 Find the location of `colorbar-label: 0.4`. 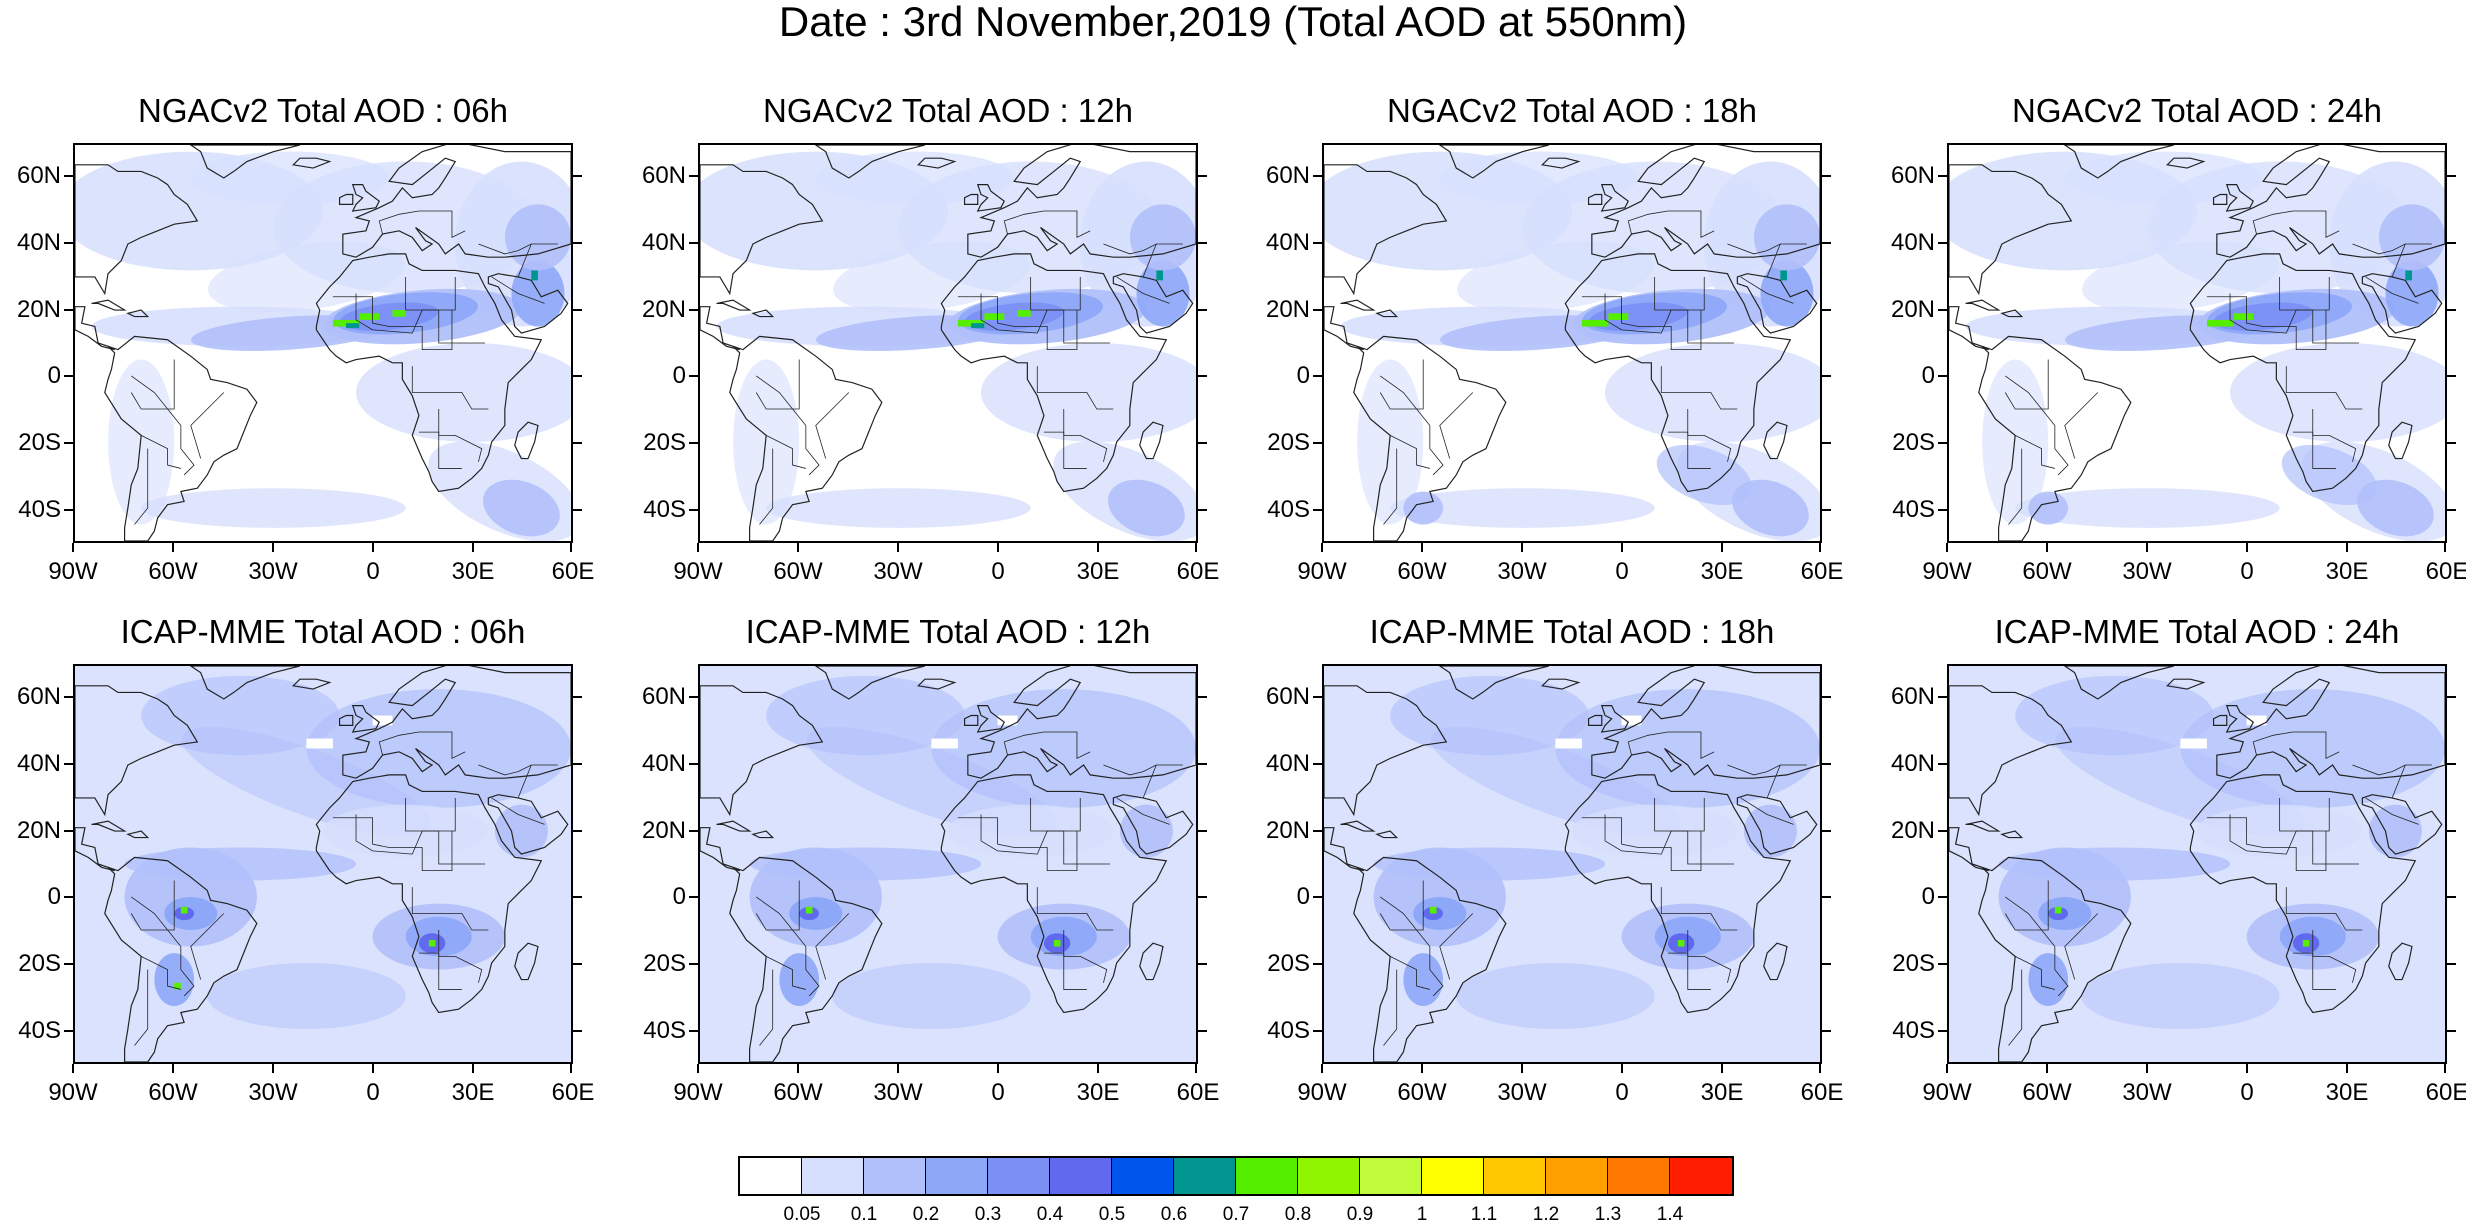

colorbar-label: 0.4 is located at coordinates (1050, 1214).